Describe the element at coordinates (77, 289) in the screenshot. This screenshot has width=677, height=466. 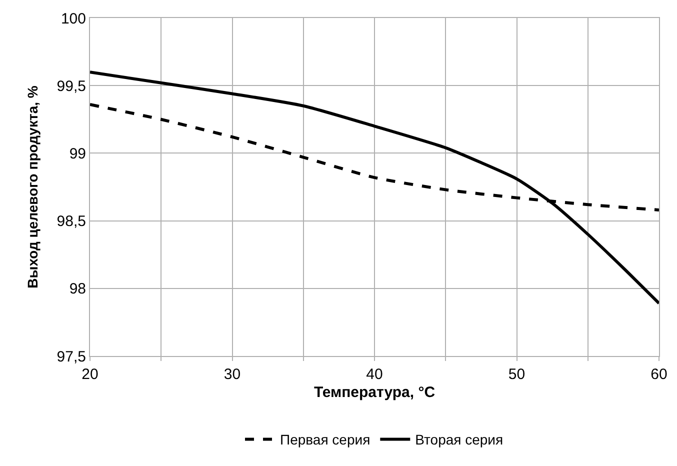
I see `y-tick-label: 98` at that location.